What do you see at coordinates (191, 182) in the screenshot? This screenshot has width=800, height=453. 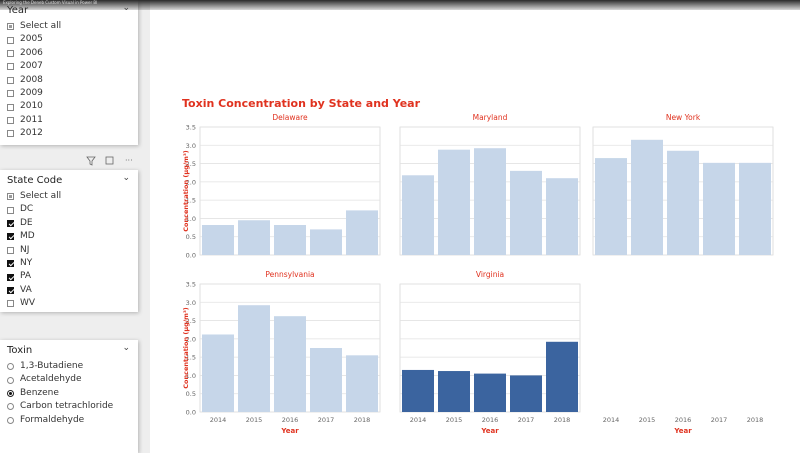 I see `y-tick-label: 2.0` at bounding box center [191, 182].